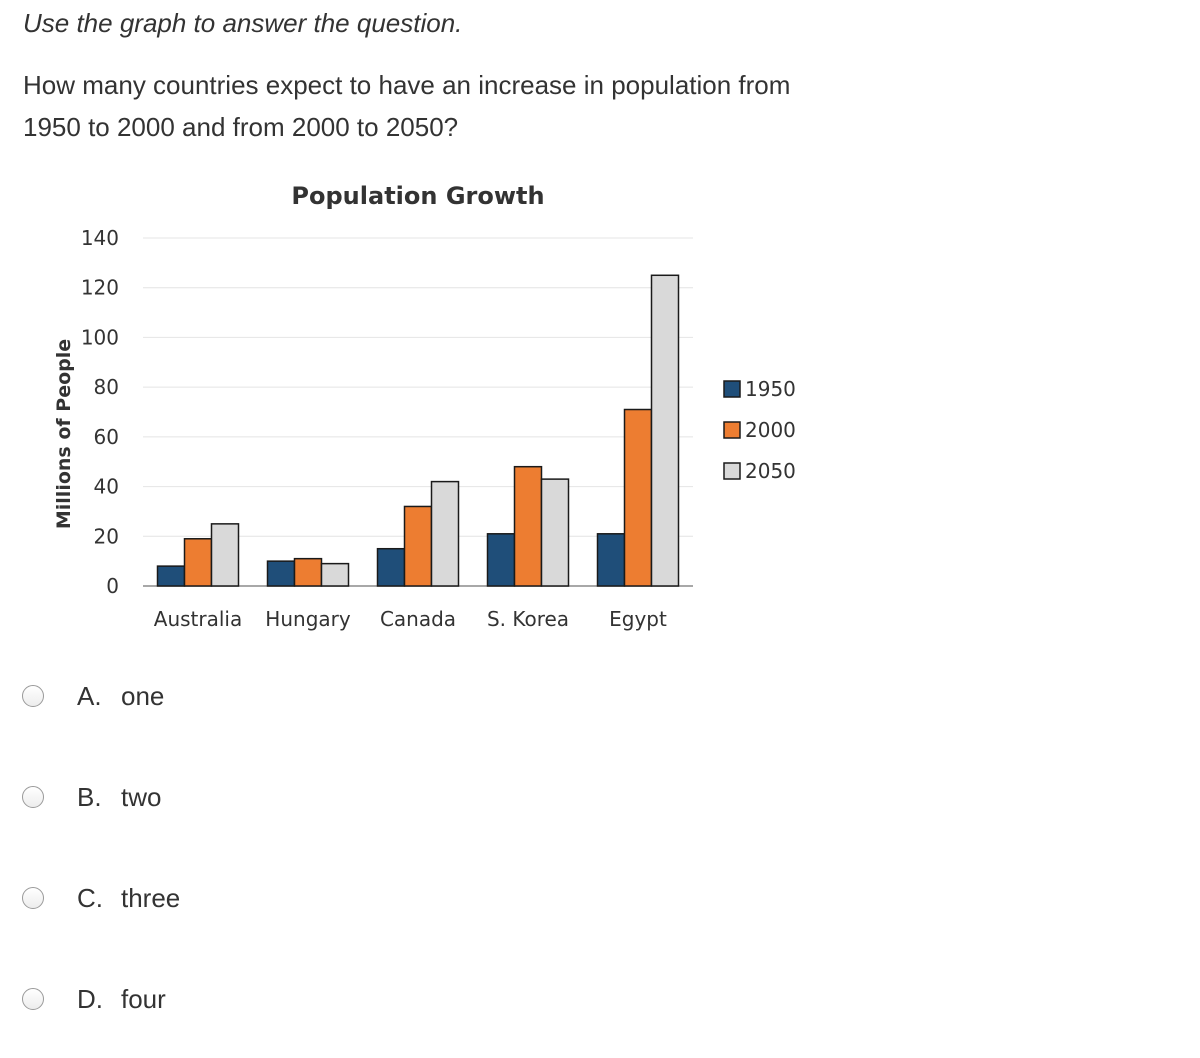 Image resolution: width=1200 pixels, height=1058 pixels. What do you see at coordinates (528, 526) in the screenshot?
I see `bar-s-korea-2000` at bounding box center [528, 526].